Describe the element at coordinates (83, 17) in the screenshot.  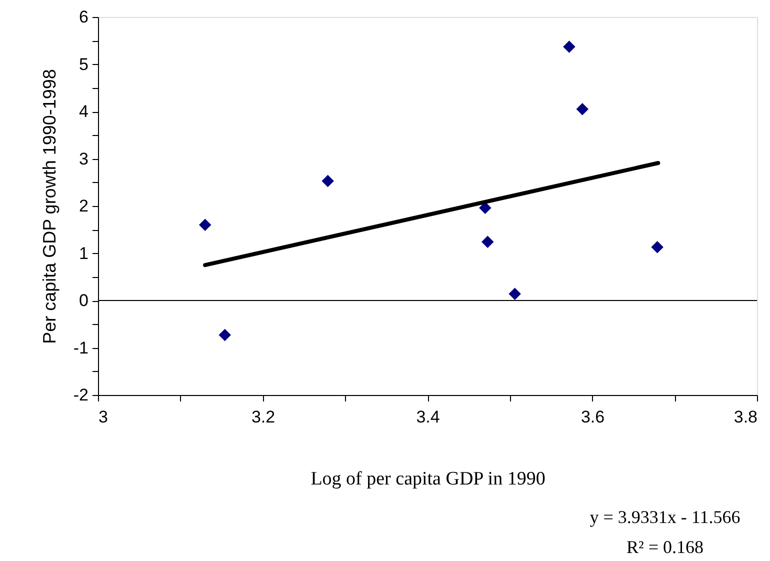
I see `y-tick-label: 6` at that location.